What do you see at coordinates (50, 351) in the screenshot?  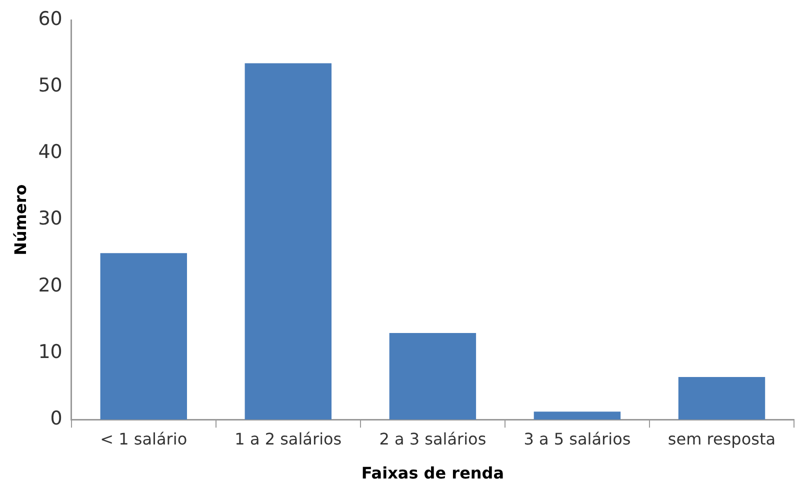 I see `y-tick-label: 10` at bounding box center [50, 351].